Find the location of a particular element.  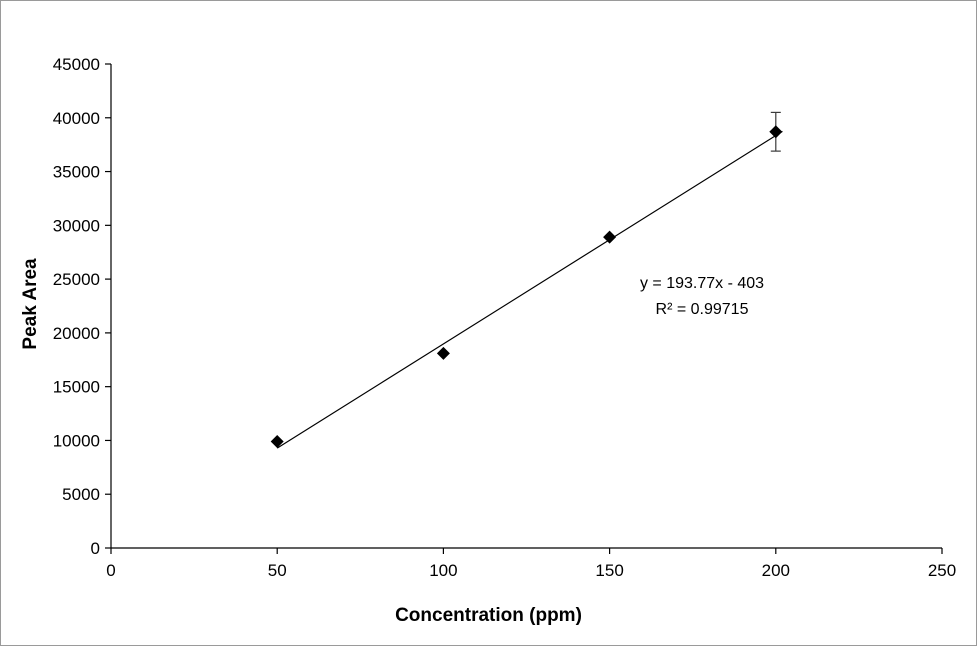

x-tick-label: 200 is located at coordinates (776, 570).